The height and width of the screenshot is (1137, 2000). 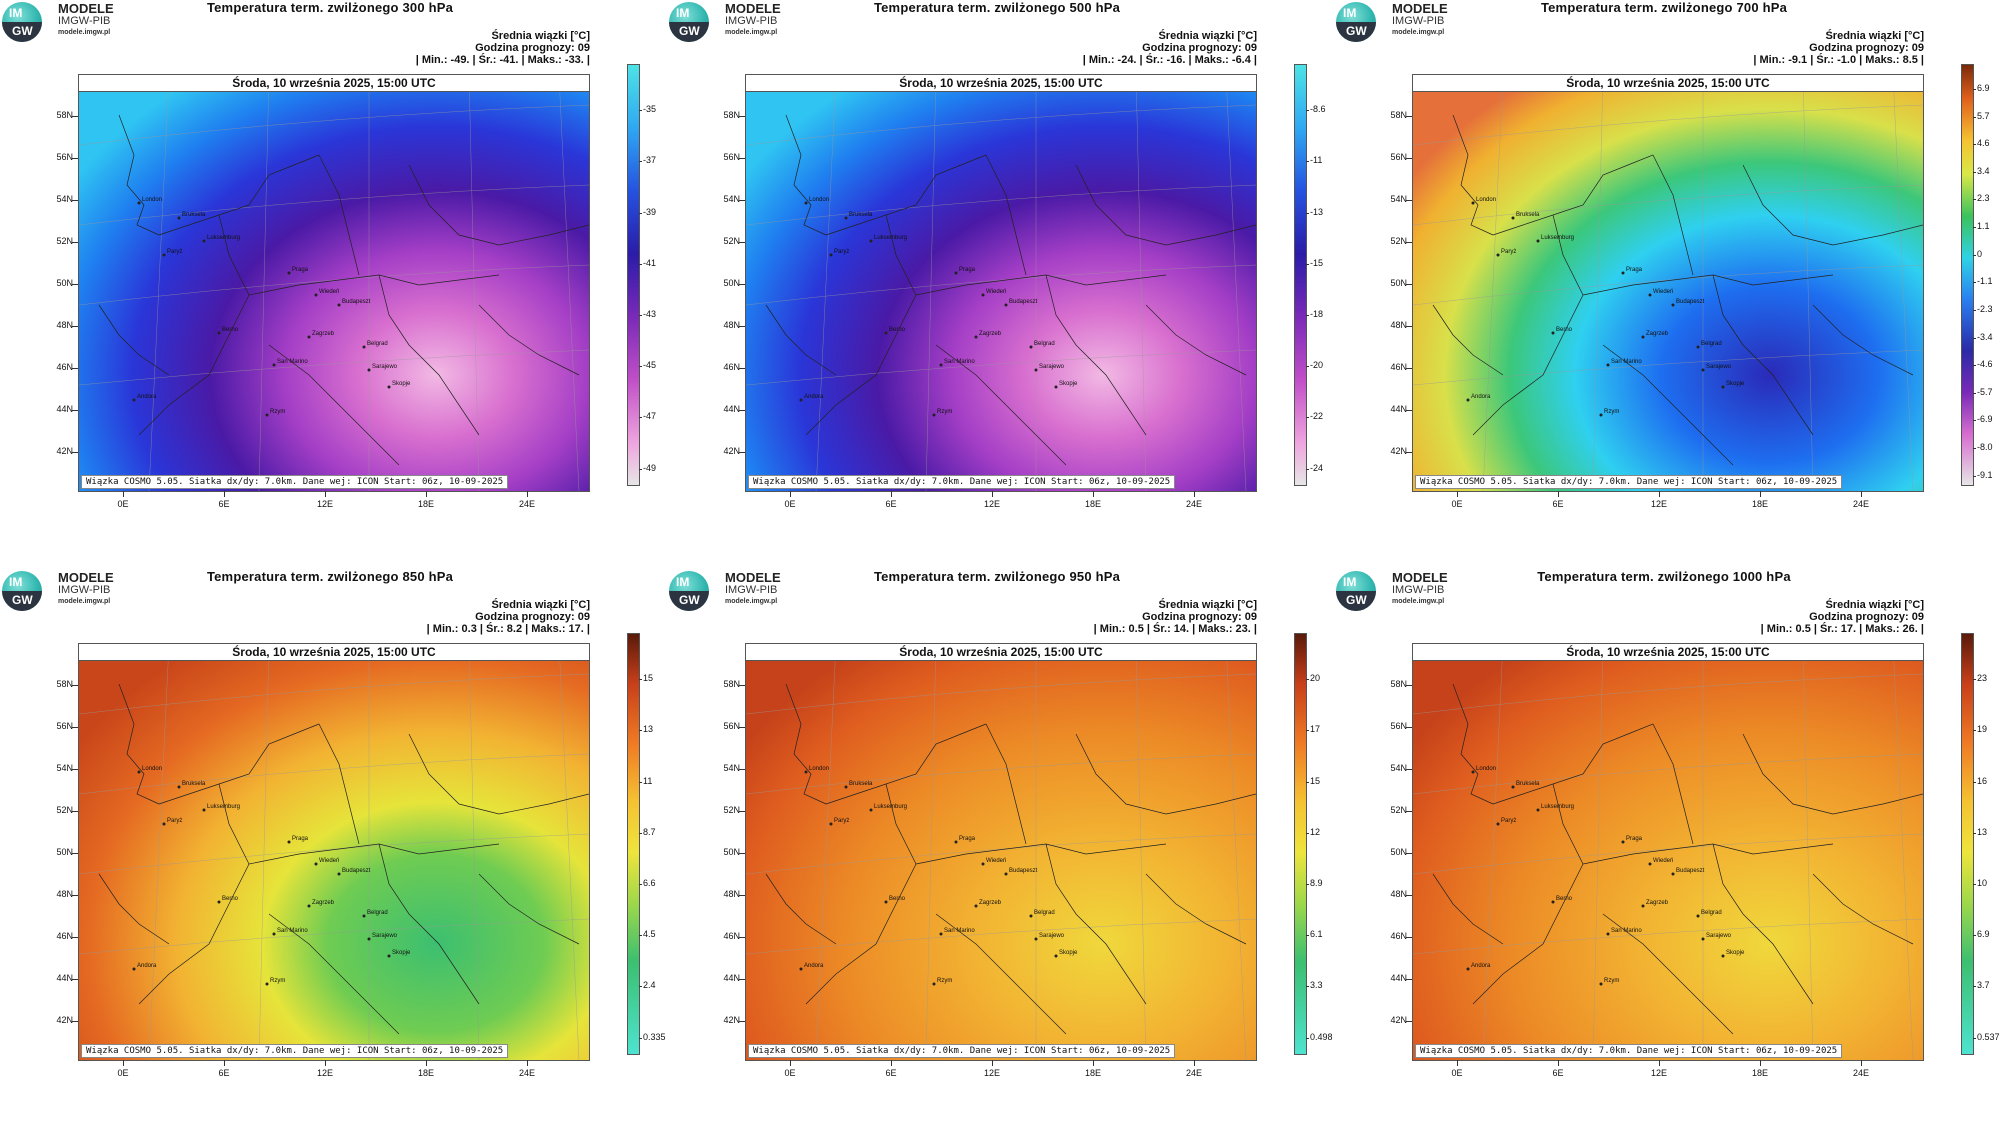 What do you see at coordinates (1317, 211) in the screenshot?
I see `scale-label: -13` at bounding box center [1317, 211].